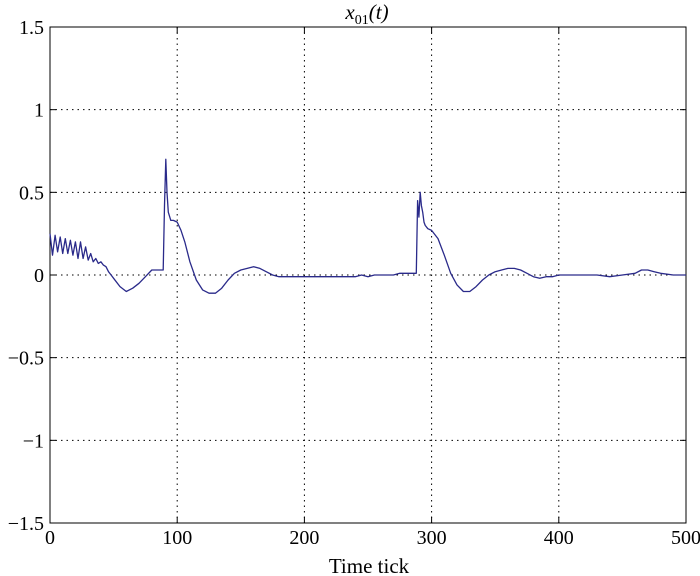 This screenshot has height=576, width=700. I want to click on y-tick-label: 0.5, so click(31, 193).